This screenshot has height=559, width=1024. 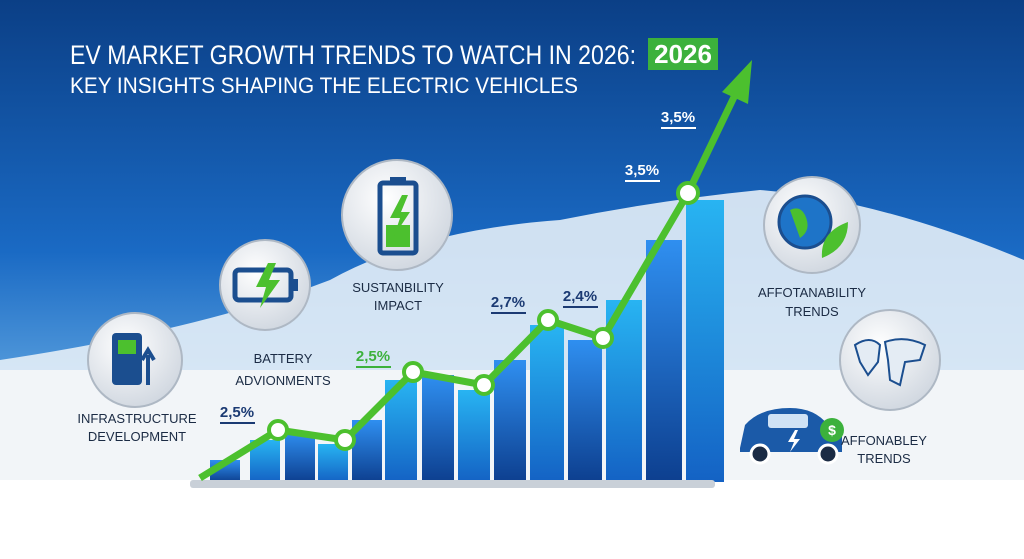 What do you see at coordinates (812, 292) in the screenshot?
I see `insight-label: AFFOTANABILITY` at bounding box center [812, 292].